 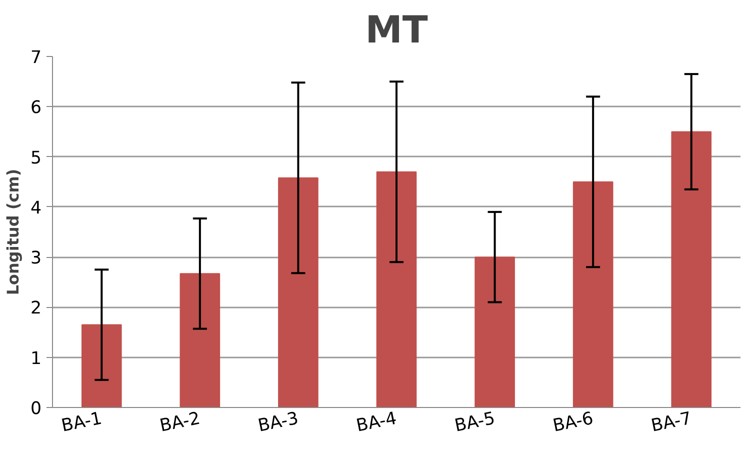 What do you see at coordinates (36, 308) in the screenshot?
I see `y-tick-label: 2` at bounding box center [36, 308].